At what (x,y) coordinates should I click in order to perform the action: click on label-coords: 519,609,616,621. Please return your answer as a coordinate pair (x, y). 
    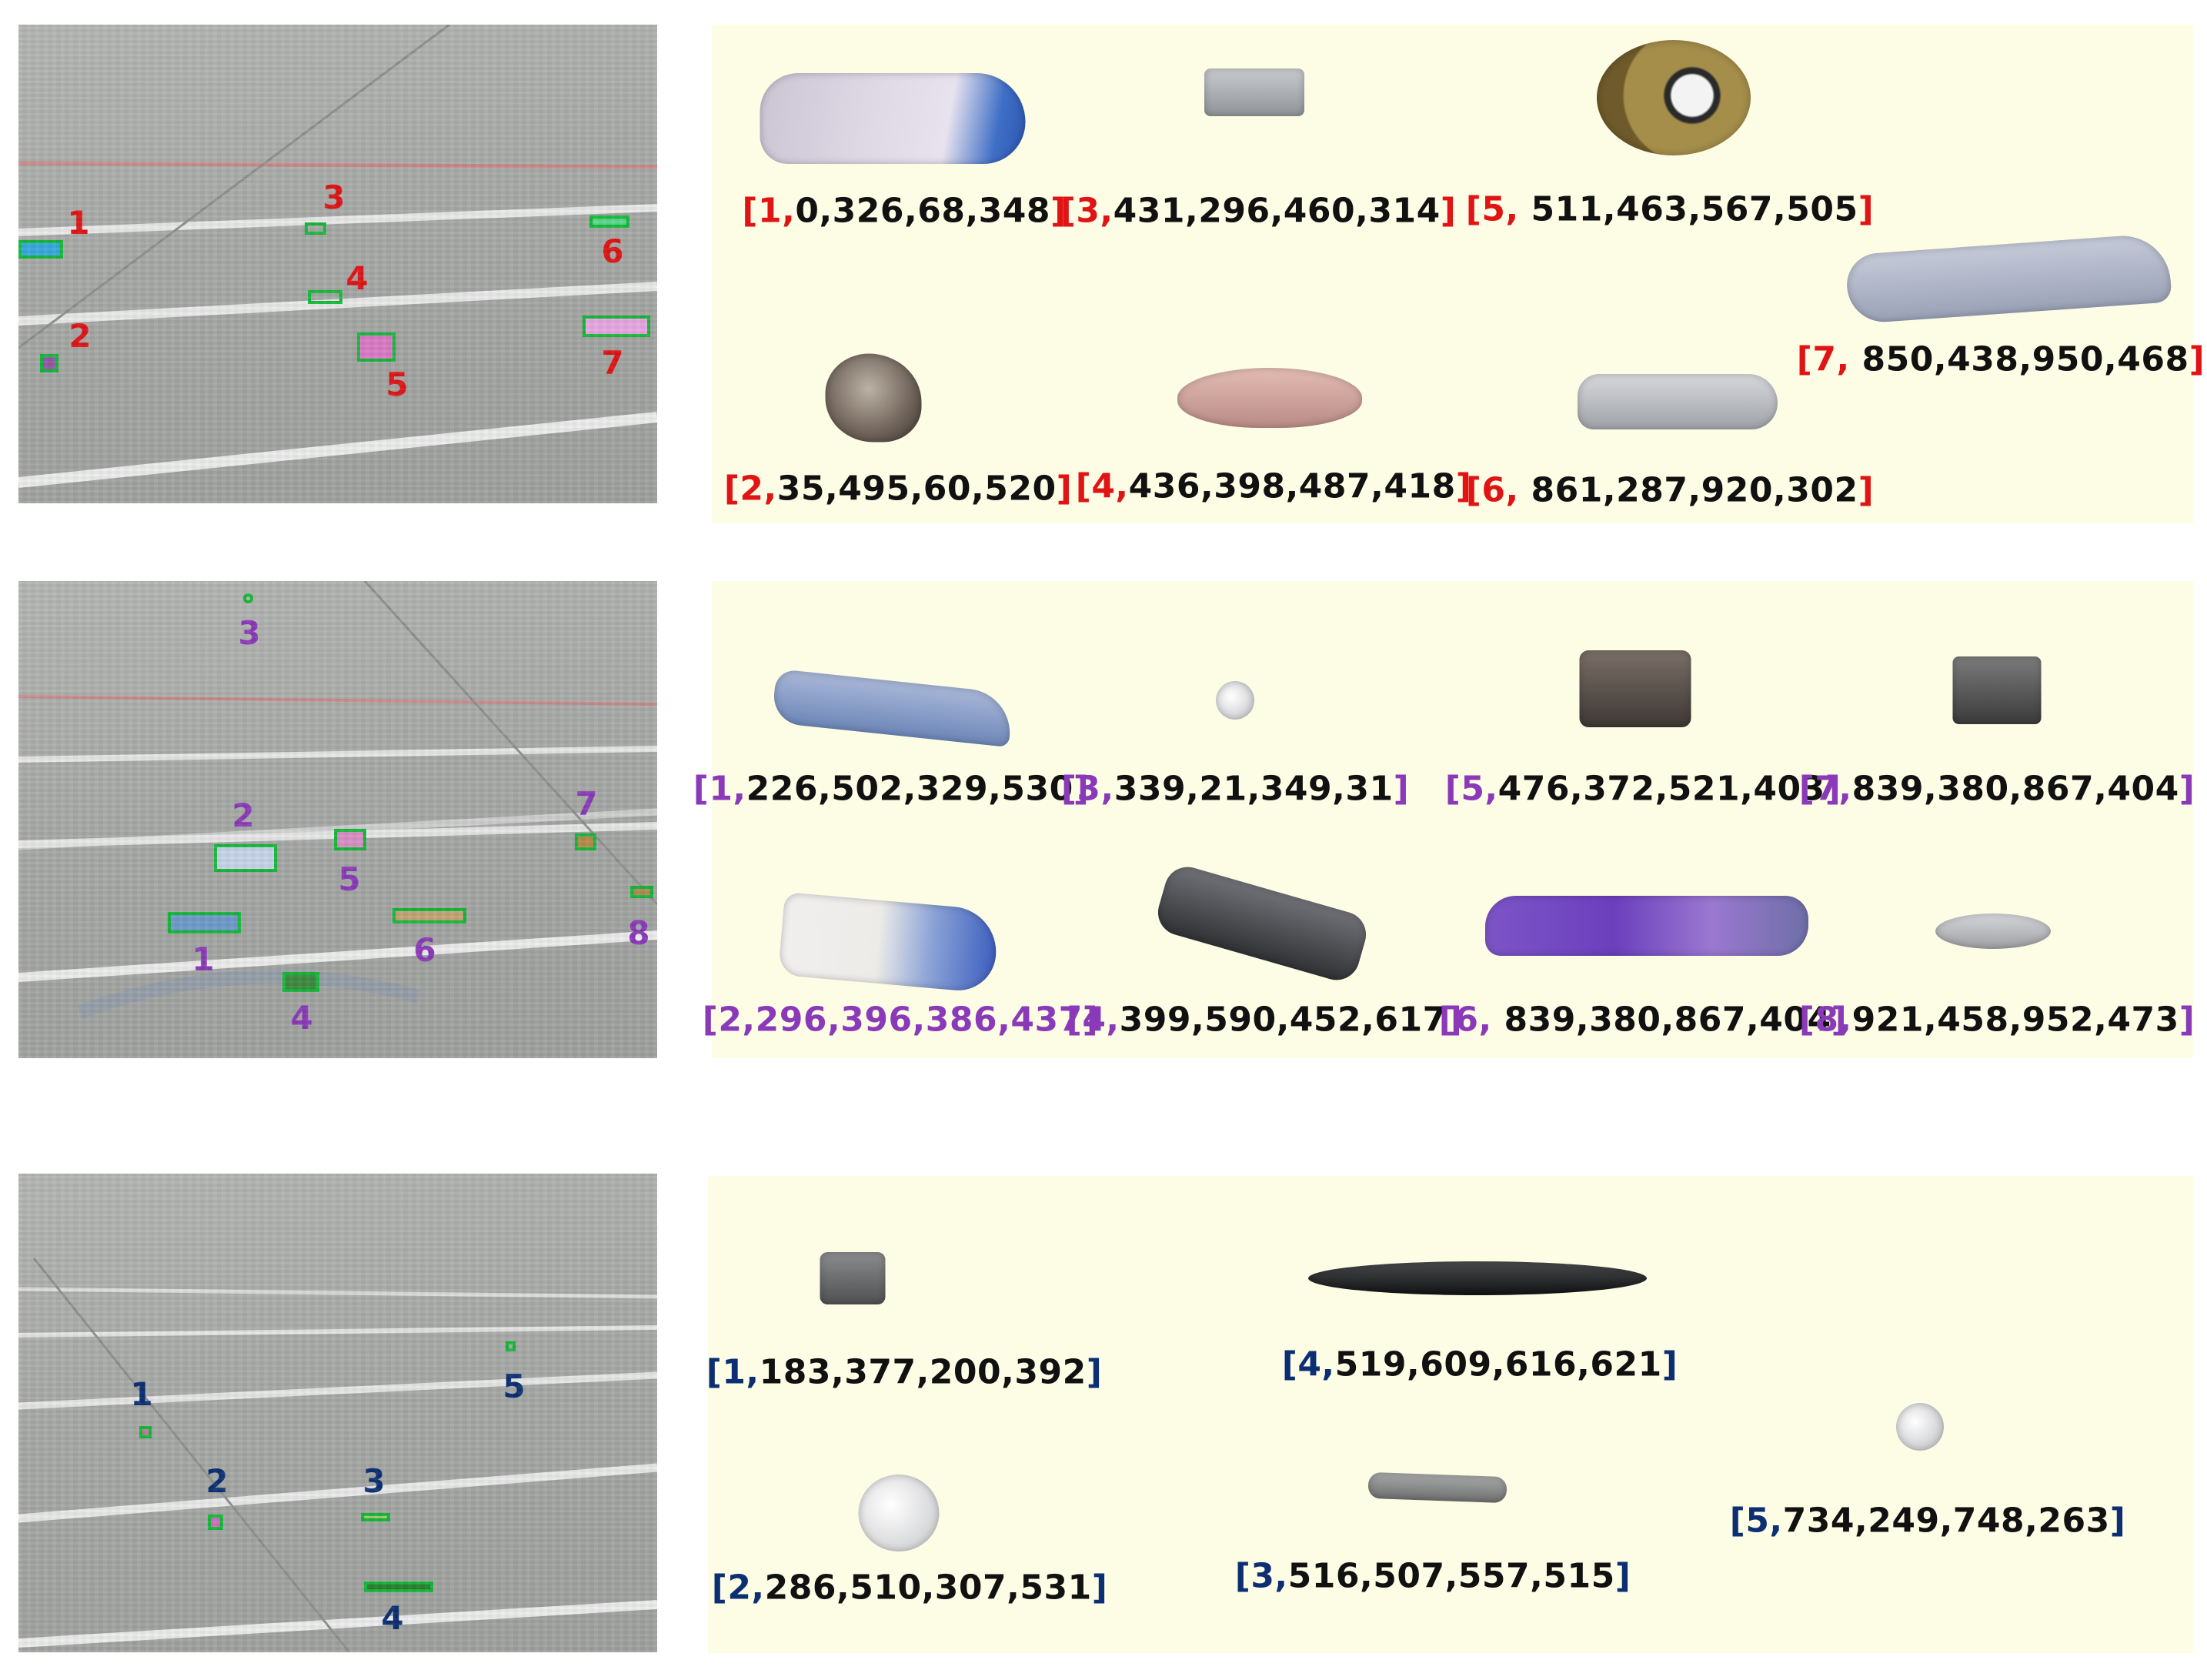
    Looking at the image, I should click on (1498, 1364).